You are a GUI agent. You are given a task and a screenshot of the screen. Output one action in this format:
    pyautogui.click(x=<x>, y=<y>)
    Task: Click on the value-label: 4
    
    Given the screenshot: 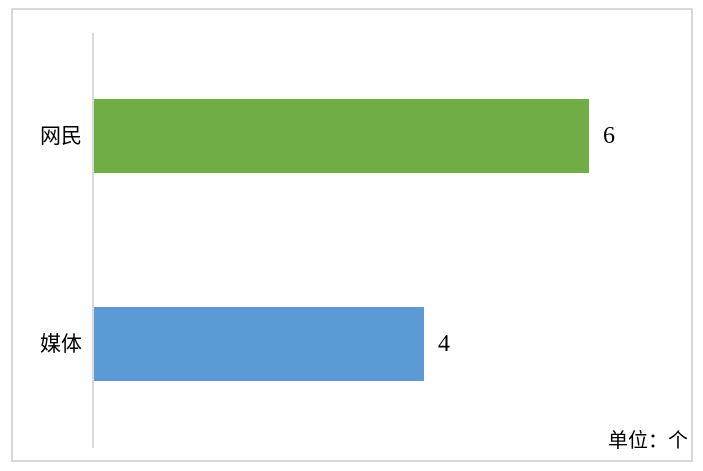 What is the action you would take?
    pyautogui.click(x=444, y=344)
    